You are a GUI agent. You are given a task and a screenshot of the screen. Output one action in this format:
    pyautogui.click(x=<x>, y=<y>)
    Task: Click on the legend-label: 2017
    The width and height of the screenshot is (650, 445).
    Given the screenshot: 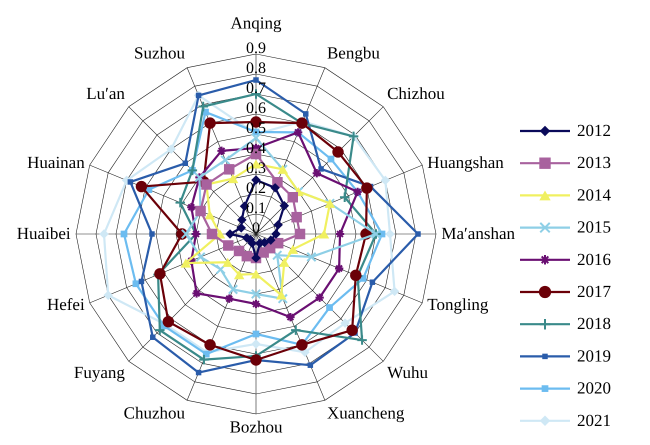 What is the action you would take?
    pyautogui.click(x=594, y=291)
    